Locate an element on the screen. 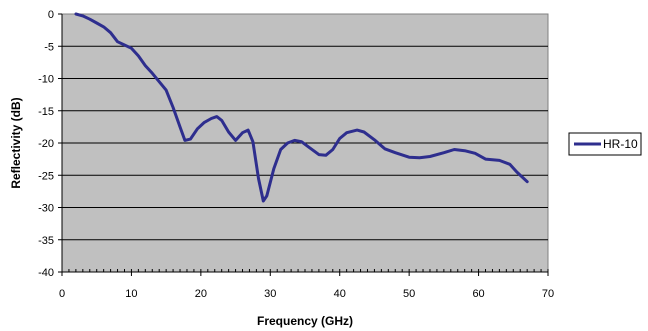 The image size is (648, 331). x-tick-label: 20 is located at coordinates (201, 294).